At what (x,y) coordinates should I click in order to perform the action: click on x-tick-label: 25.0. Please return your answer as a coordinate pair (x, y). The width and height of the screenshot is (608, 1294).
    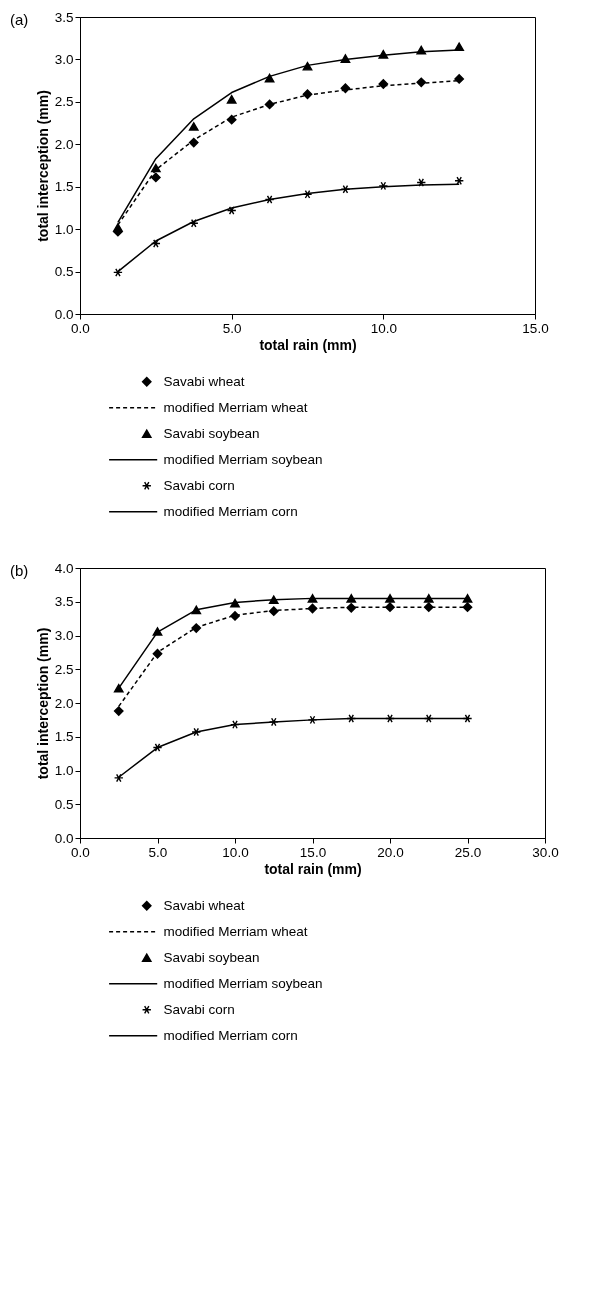
    Looking at the image, I should click on (468, 852).